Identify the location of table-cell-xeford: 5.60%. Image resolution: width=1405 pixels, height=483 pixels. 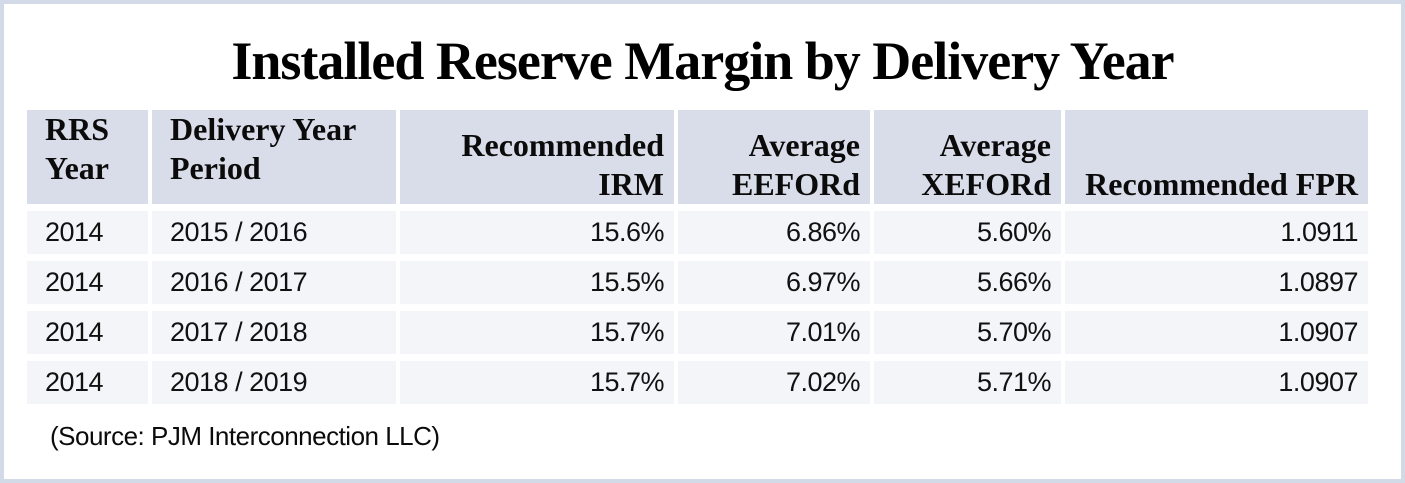
(967, 232).